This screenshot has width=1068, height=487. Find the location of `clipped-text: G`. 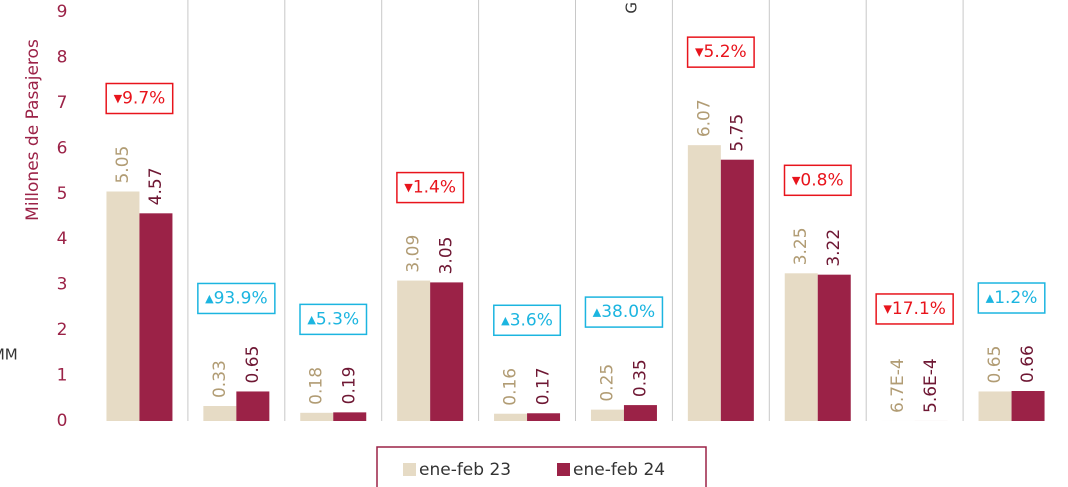

clipped-text: G is located at coordinates (632, 8).